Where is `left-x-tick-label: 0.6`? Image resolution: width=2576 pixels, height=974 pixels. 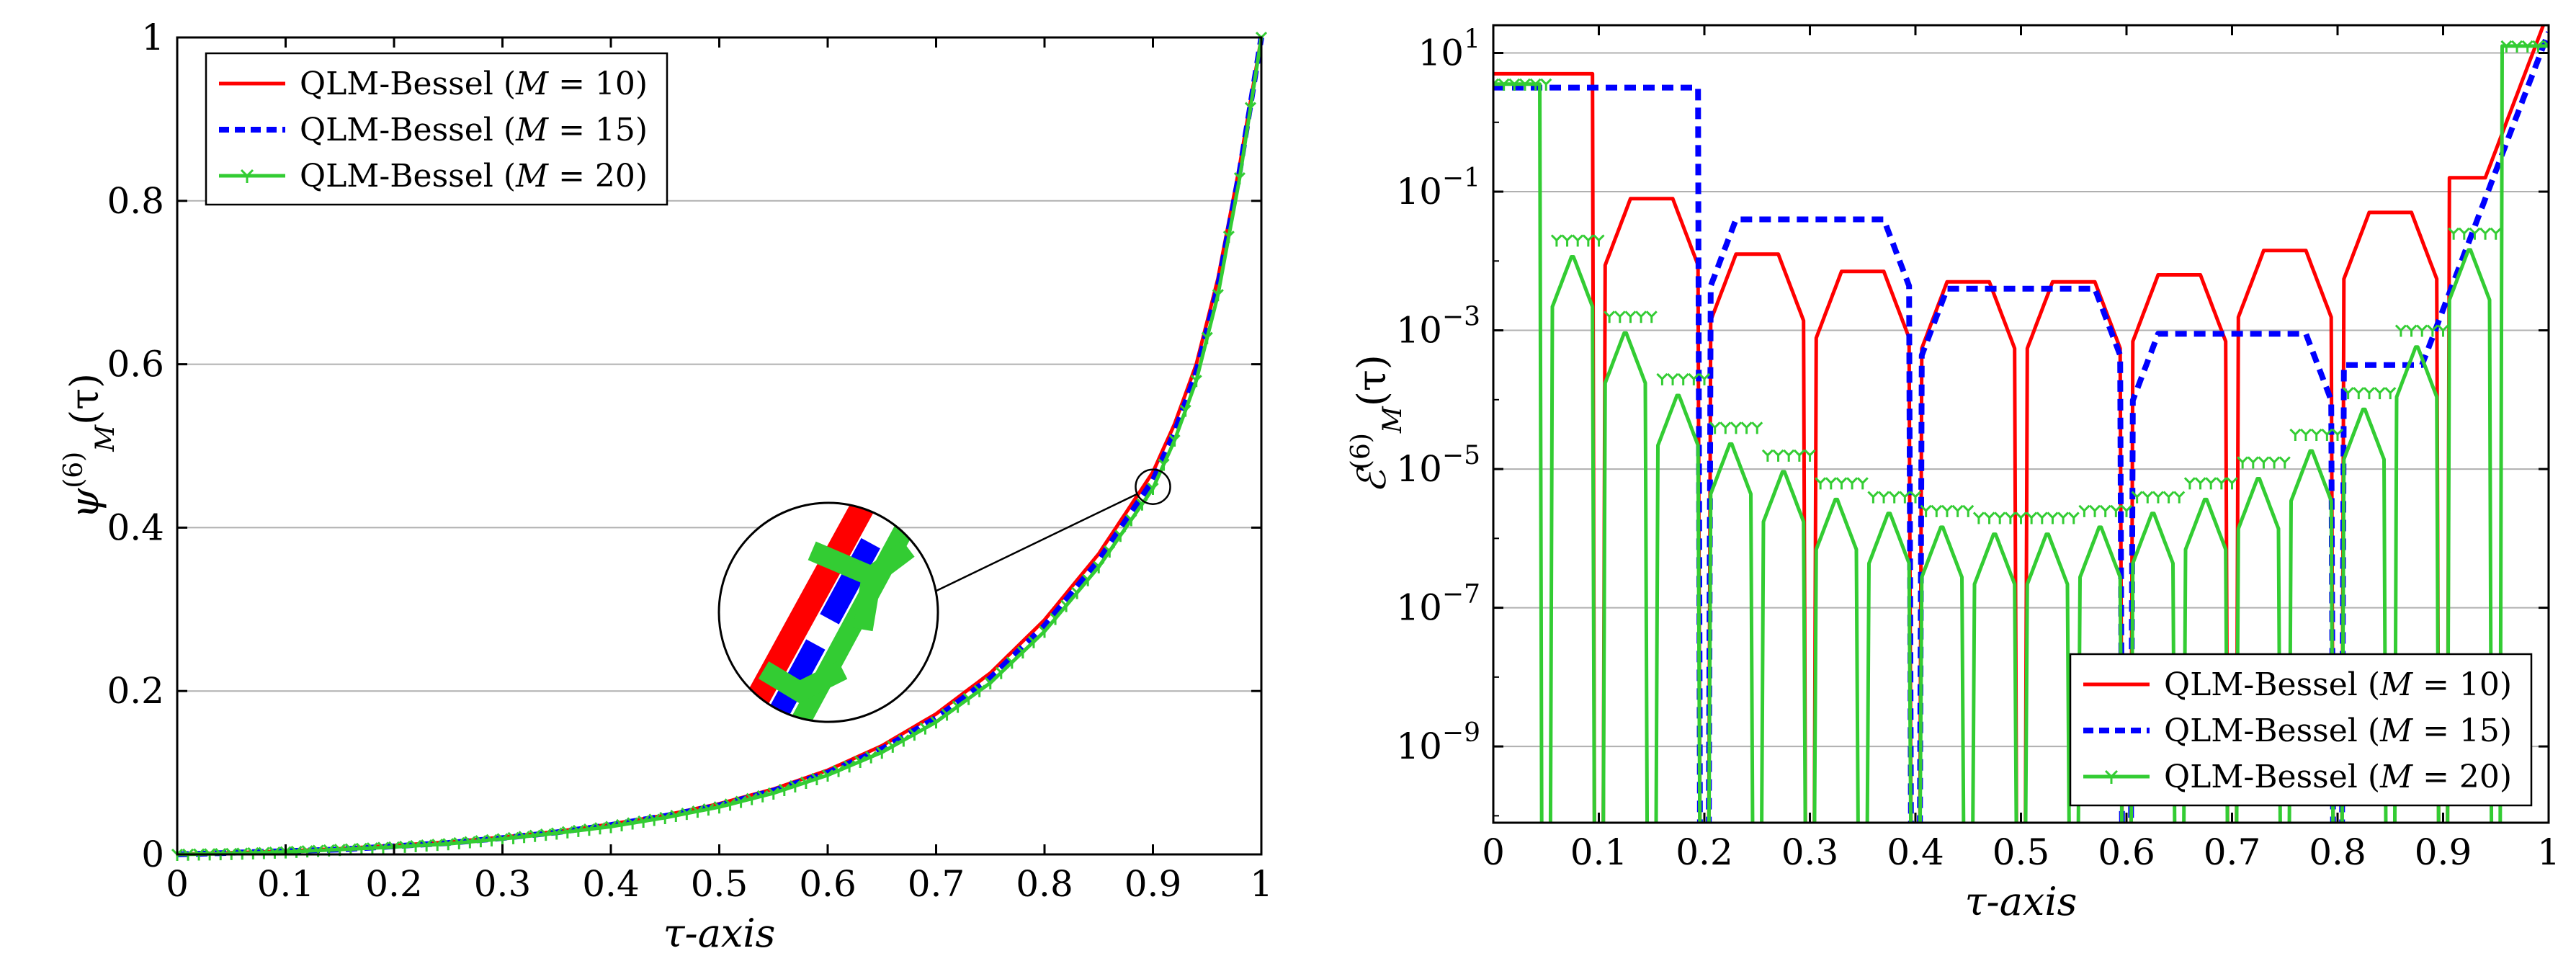
left-x-tick-label: 0.6 is located at coordinates (828, 884).